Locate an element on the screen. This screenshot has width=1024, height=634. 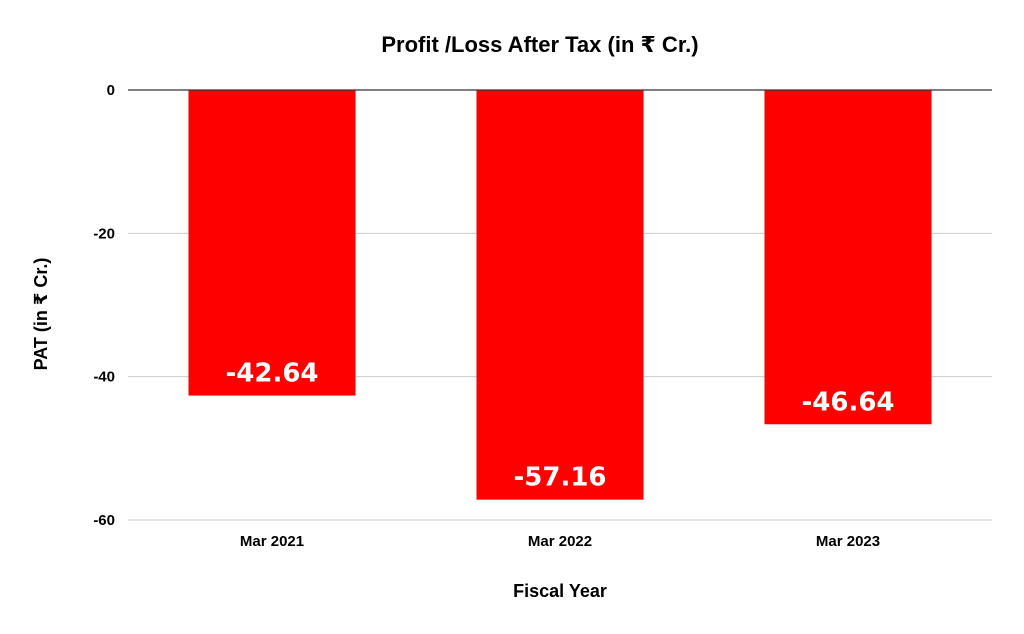
data-label: -42.64 is located at coordinates (271, 374).